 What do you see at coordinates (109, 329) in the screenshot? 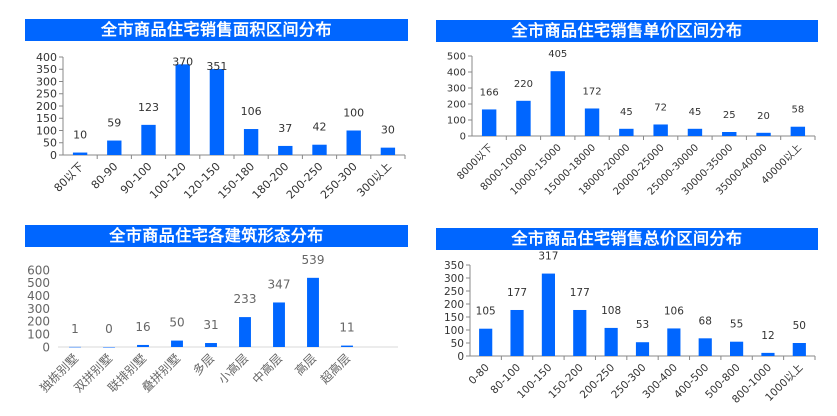
I see `data-label: 0` at bounding box center [109, 329].